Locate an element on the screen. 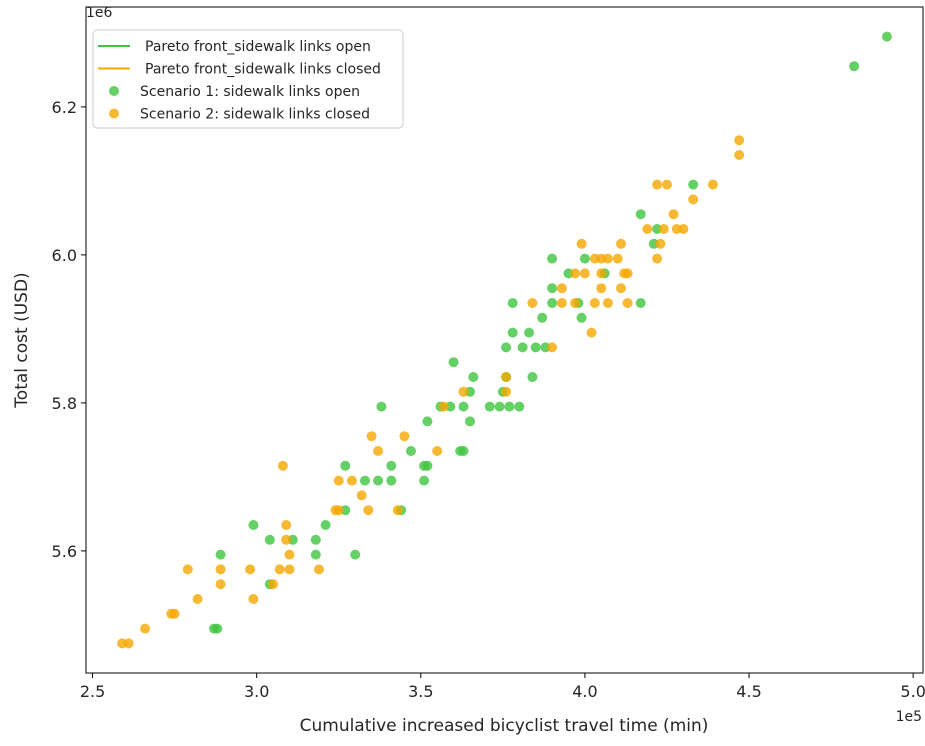 This screenshot has height=746, width=925. x-tick-label: 2.5 is located at coordinates (92, 691).